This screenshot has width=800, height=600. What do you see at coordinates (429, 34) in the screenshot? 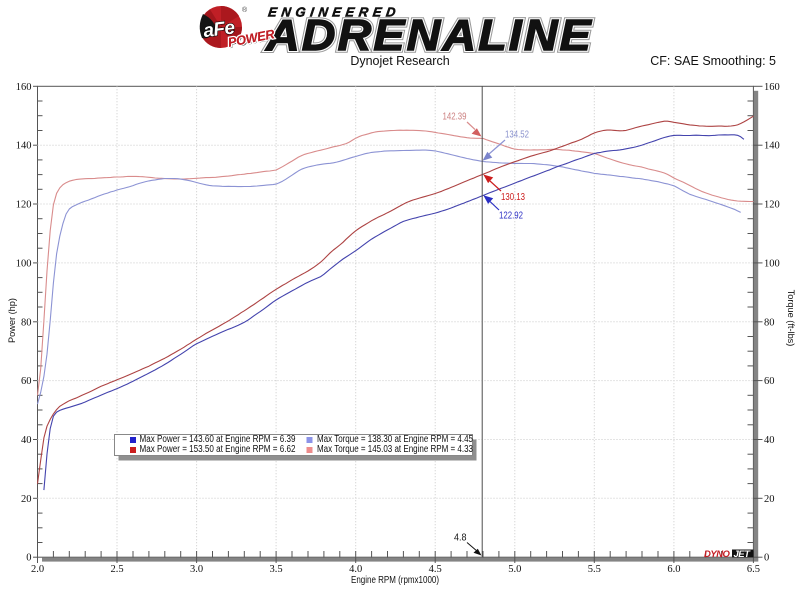
I see `svg-text: ADRENALINE` at bounding box center [429, 34].